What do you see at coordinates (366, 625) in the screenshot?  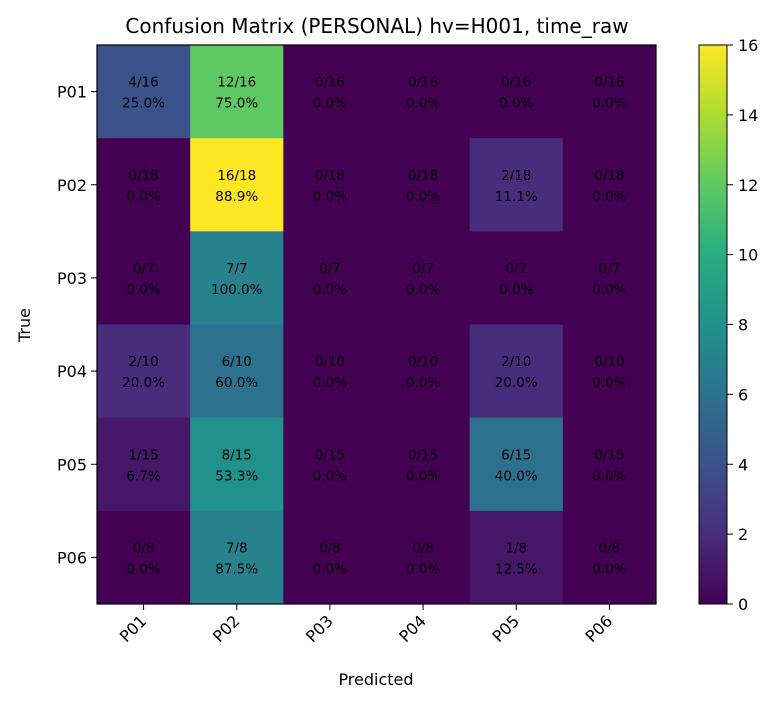 I see `x-axis-ticks: P01 P02 P03 P04 P05 P06` at bounding box center [366, 625].